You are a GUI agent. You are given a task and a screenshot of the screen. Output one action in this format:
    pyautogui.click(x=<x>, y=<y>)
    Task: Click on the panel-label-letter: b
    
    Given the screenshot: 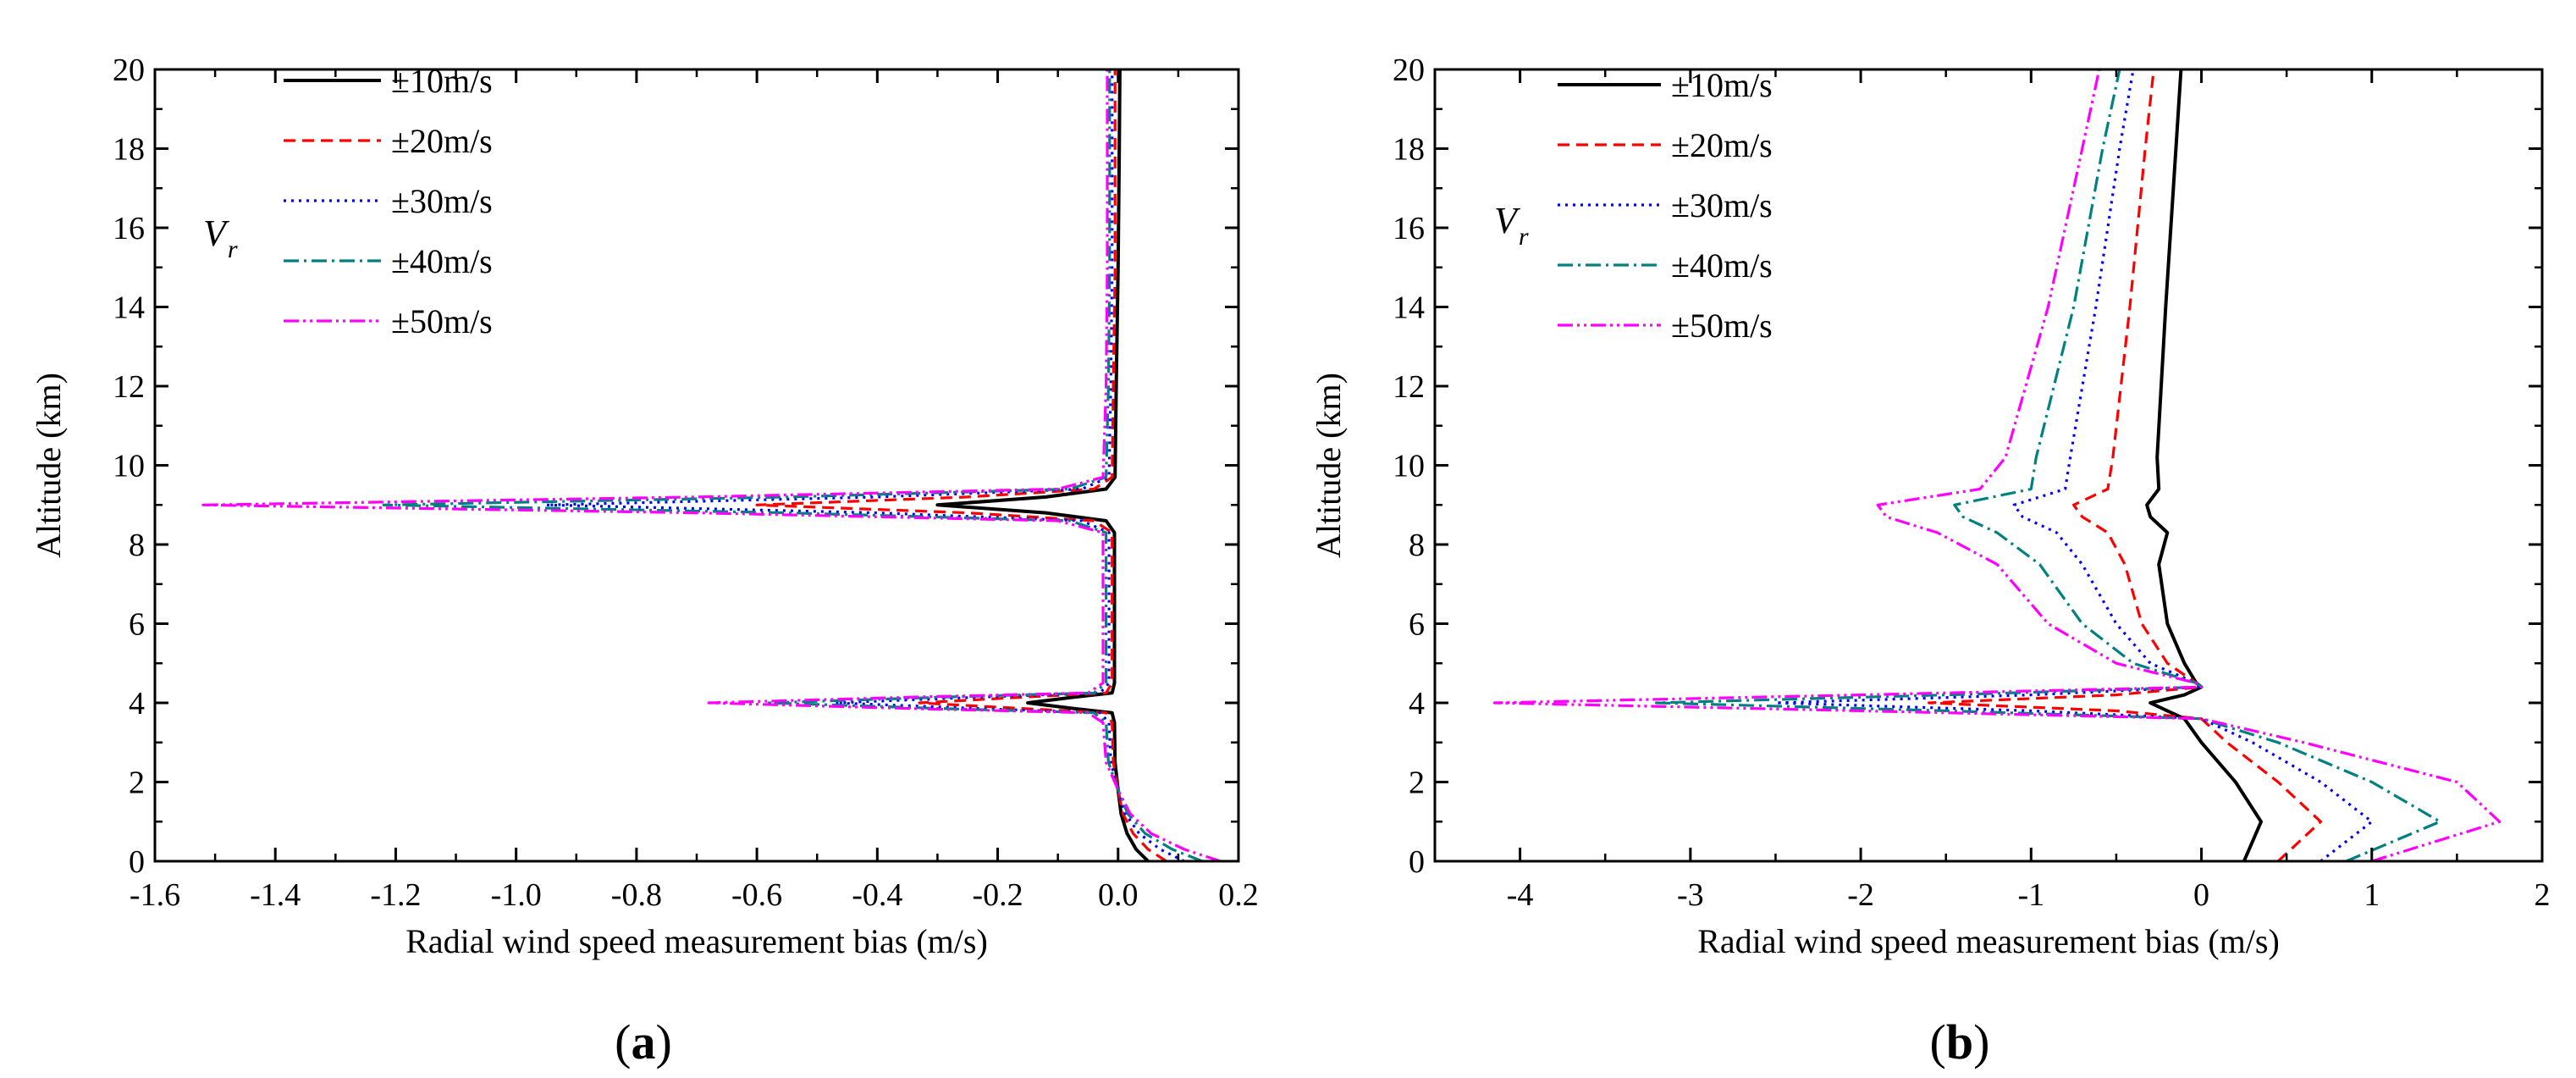 What is the action you would take?
    pyautogui.click(x=1960, y=1042)
    